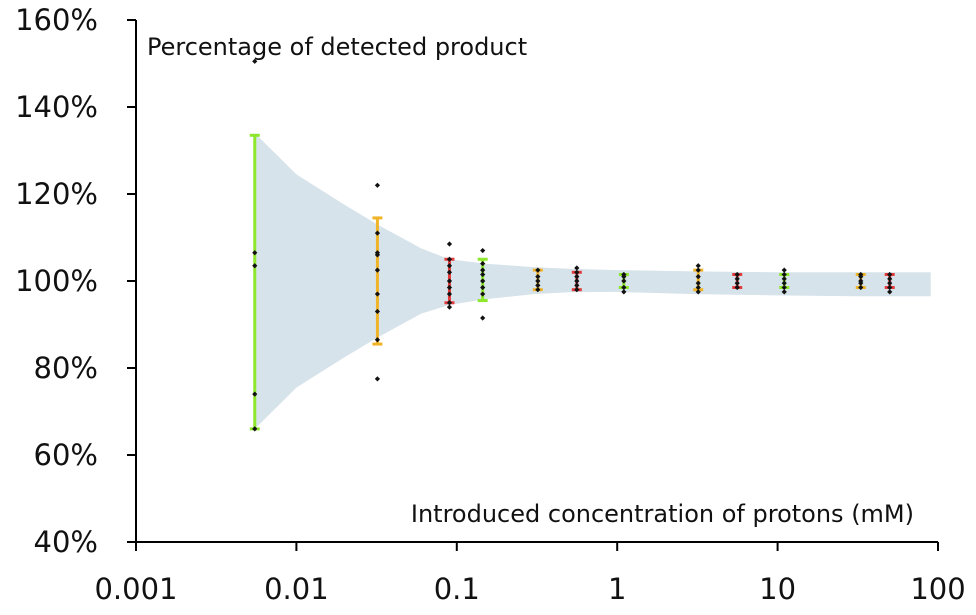 This screenshot has width=976, height=615. What do you see at coordinates (56, 194) in the screenshot?
I see `y-tick-label: 120%` at bounding box center [56, 194].